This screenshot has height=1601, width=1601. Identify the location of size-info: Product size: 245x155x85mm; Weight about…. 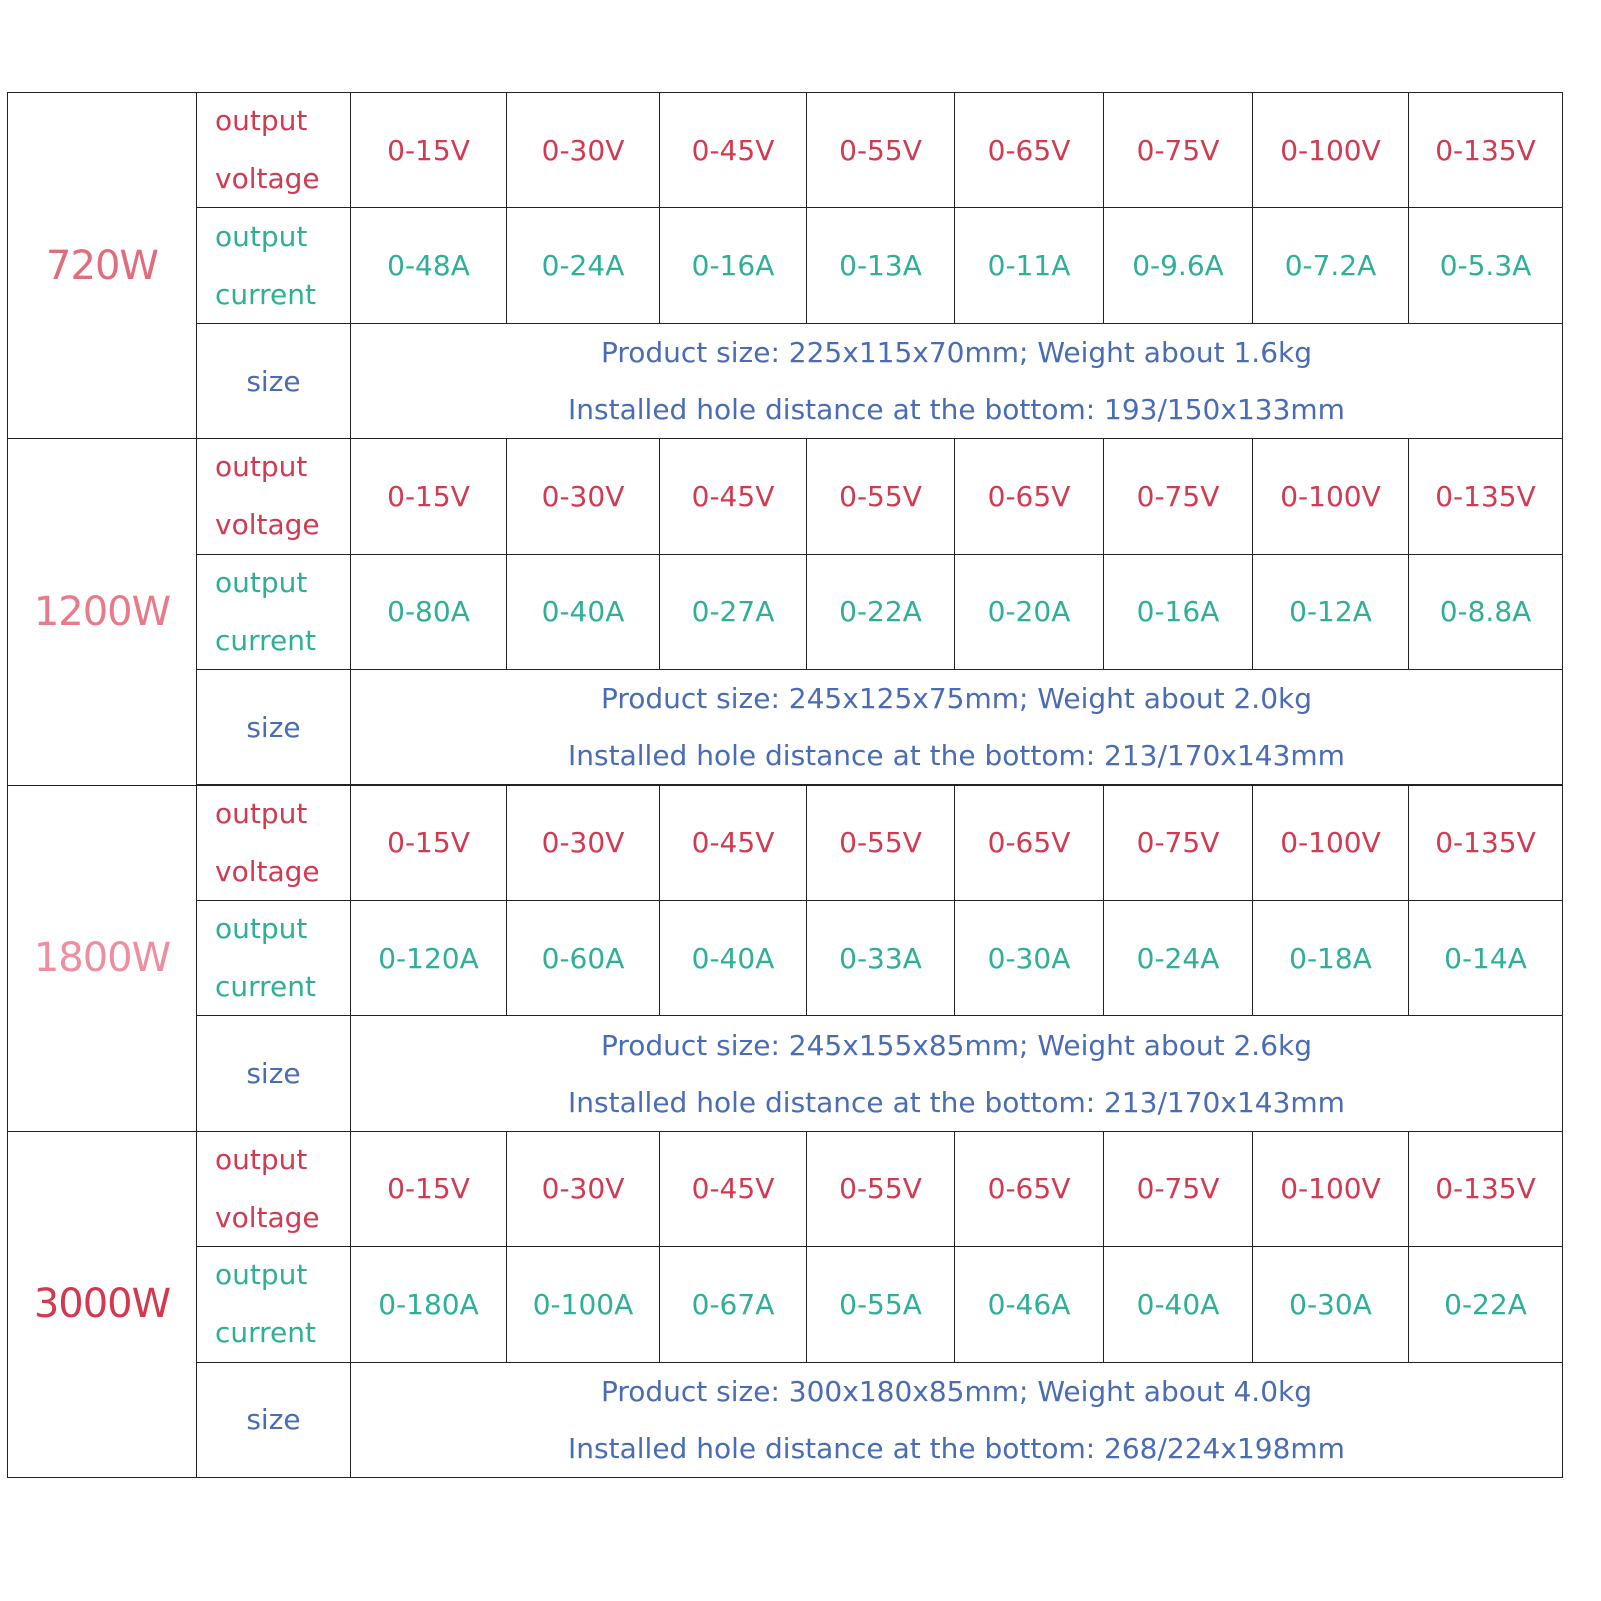
(956, 1073).